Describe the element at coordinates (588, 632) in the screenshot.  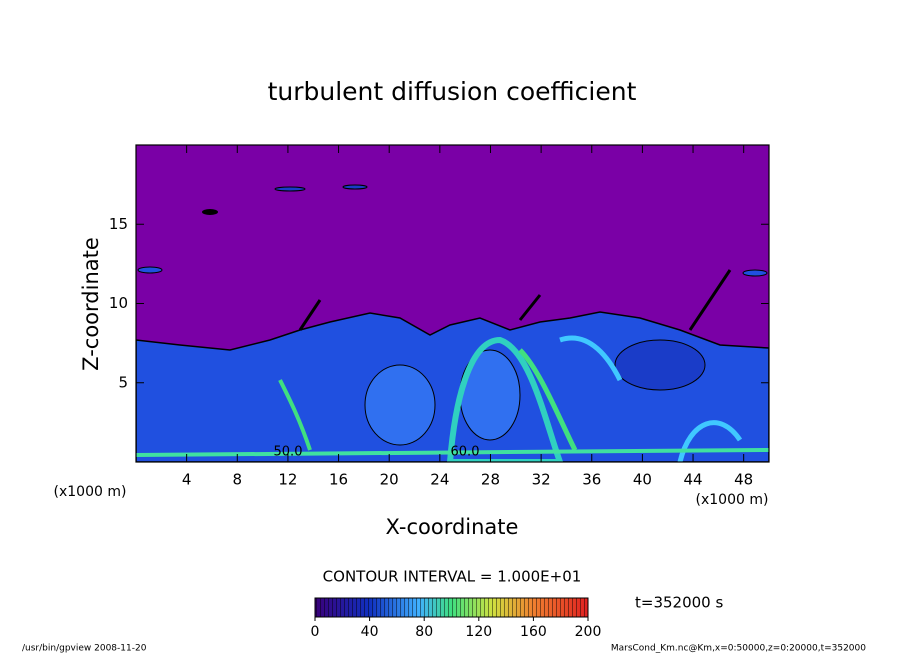
I see `colorbar-tick-label: 200` at that location.